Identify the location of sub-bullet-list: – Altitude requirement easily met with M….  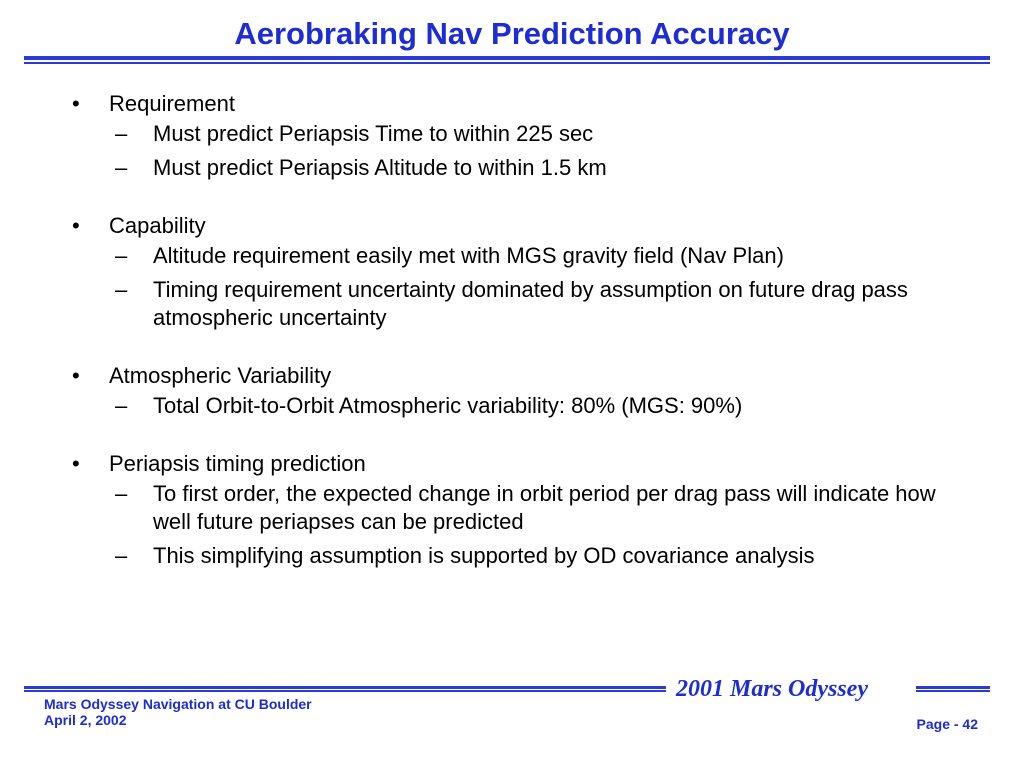
(522, 287).